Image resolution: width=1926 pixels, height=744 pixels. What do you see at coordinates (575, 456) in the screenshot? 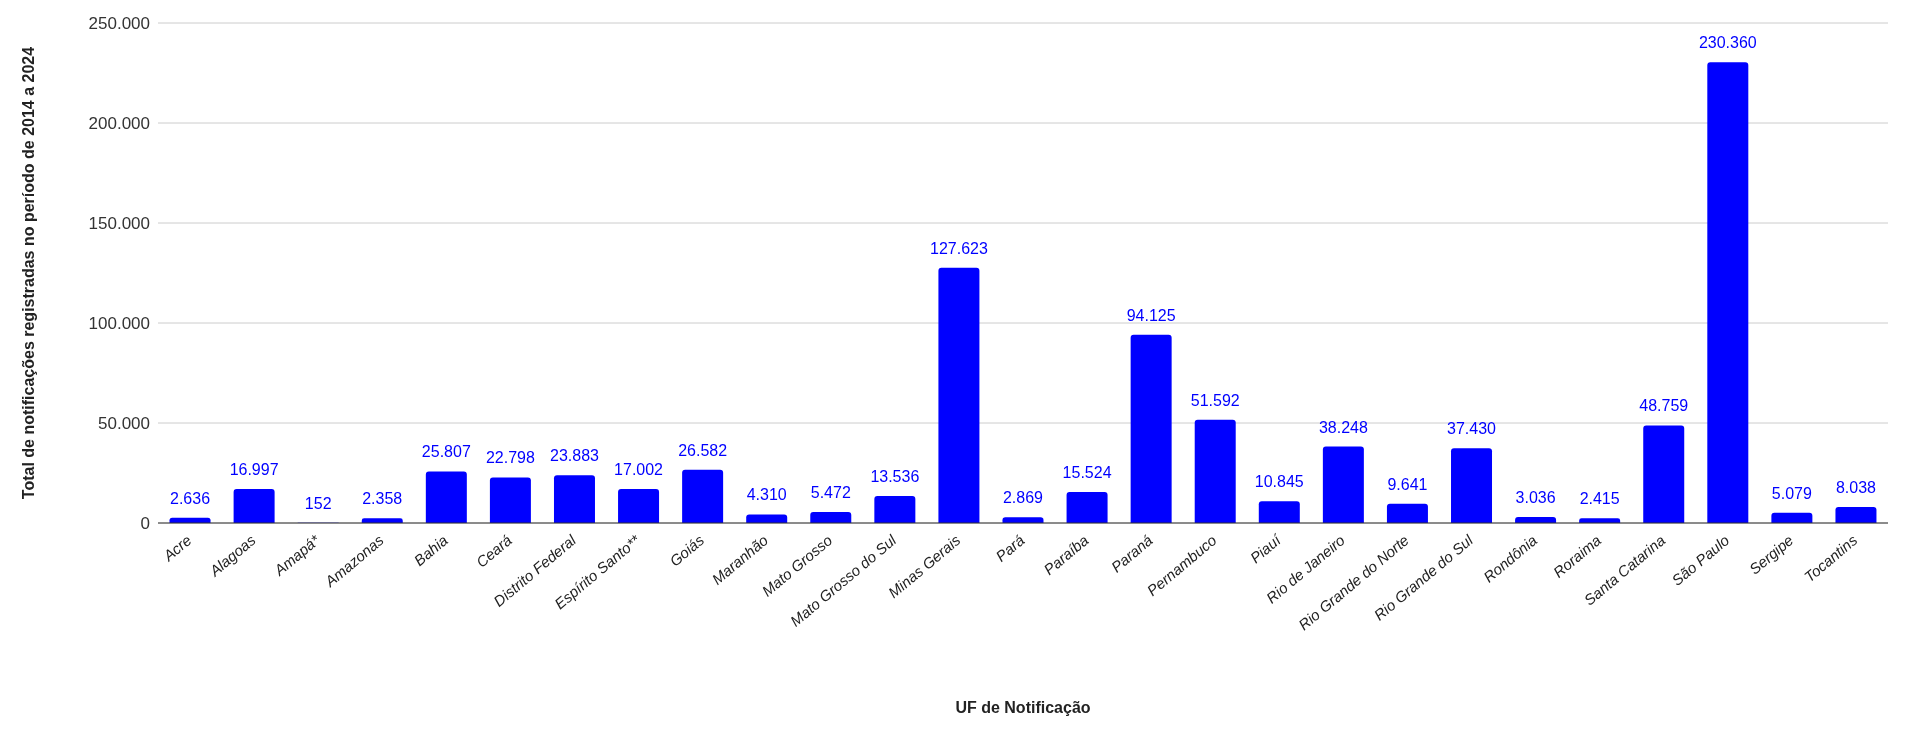
I see `data-label: 23.883` at bounding box center [575, 456].